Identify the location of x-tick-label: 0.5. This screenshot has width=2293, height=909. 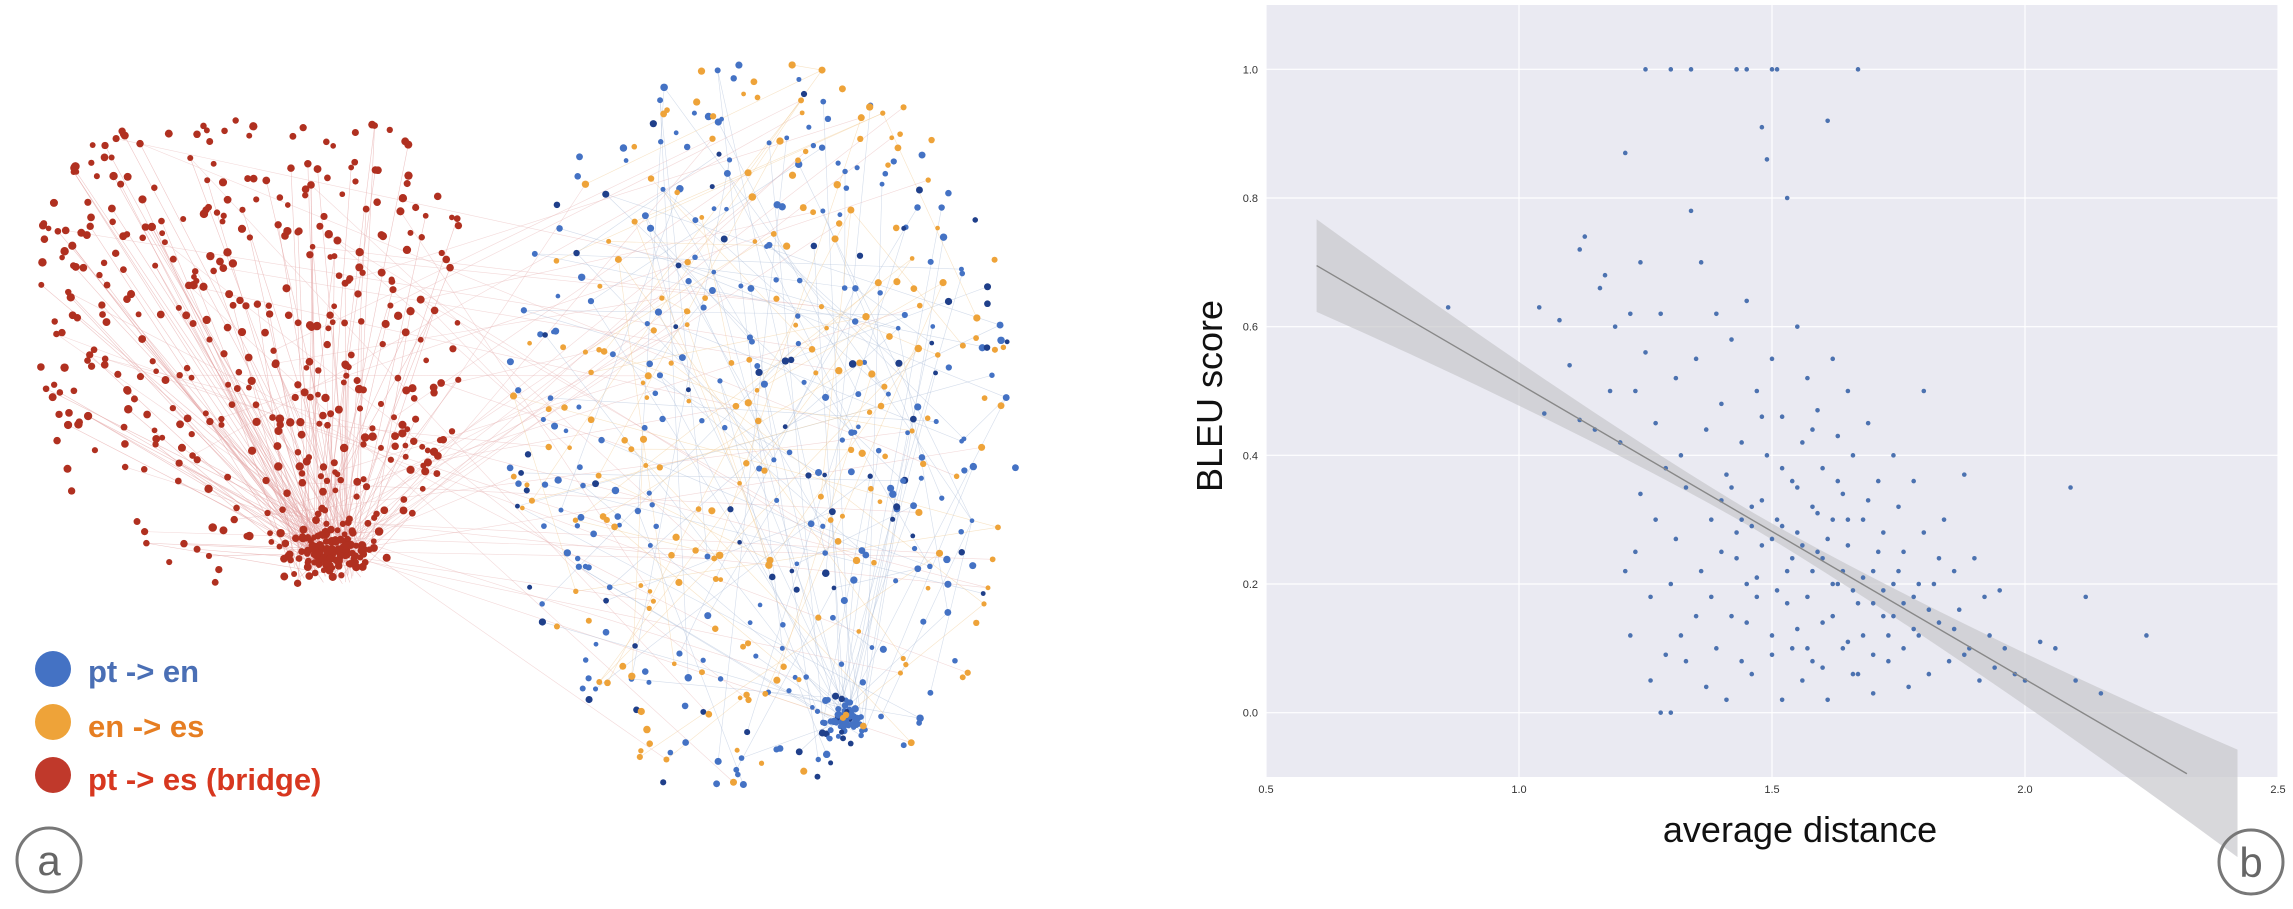
(1265, 790).